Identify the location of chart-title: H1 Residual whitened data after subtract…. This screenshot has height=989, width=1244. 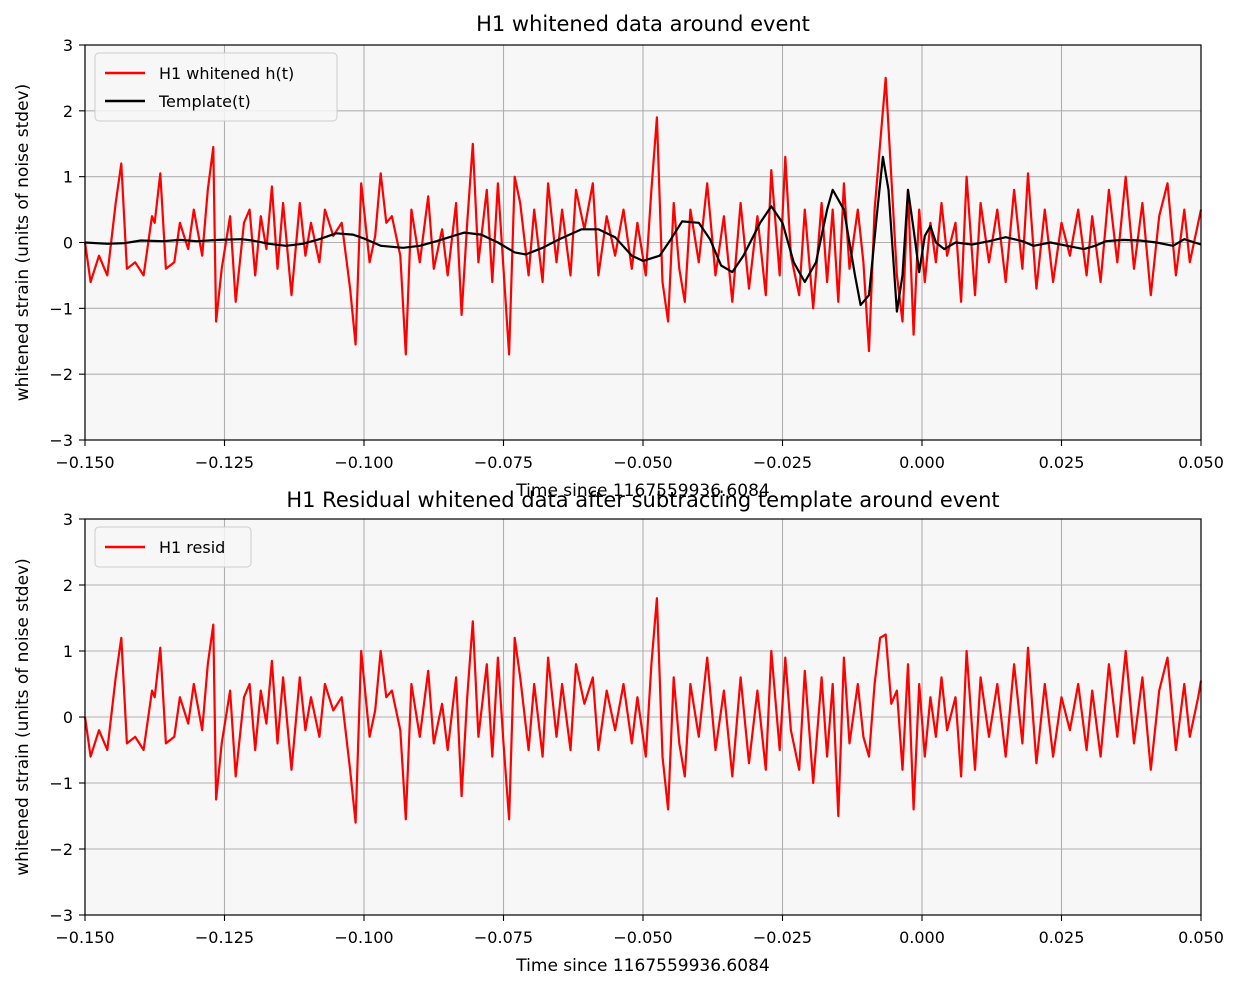
(642, 500).